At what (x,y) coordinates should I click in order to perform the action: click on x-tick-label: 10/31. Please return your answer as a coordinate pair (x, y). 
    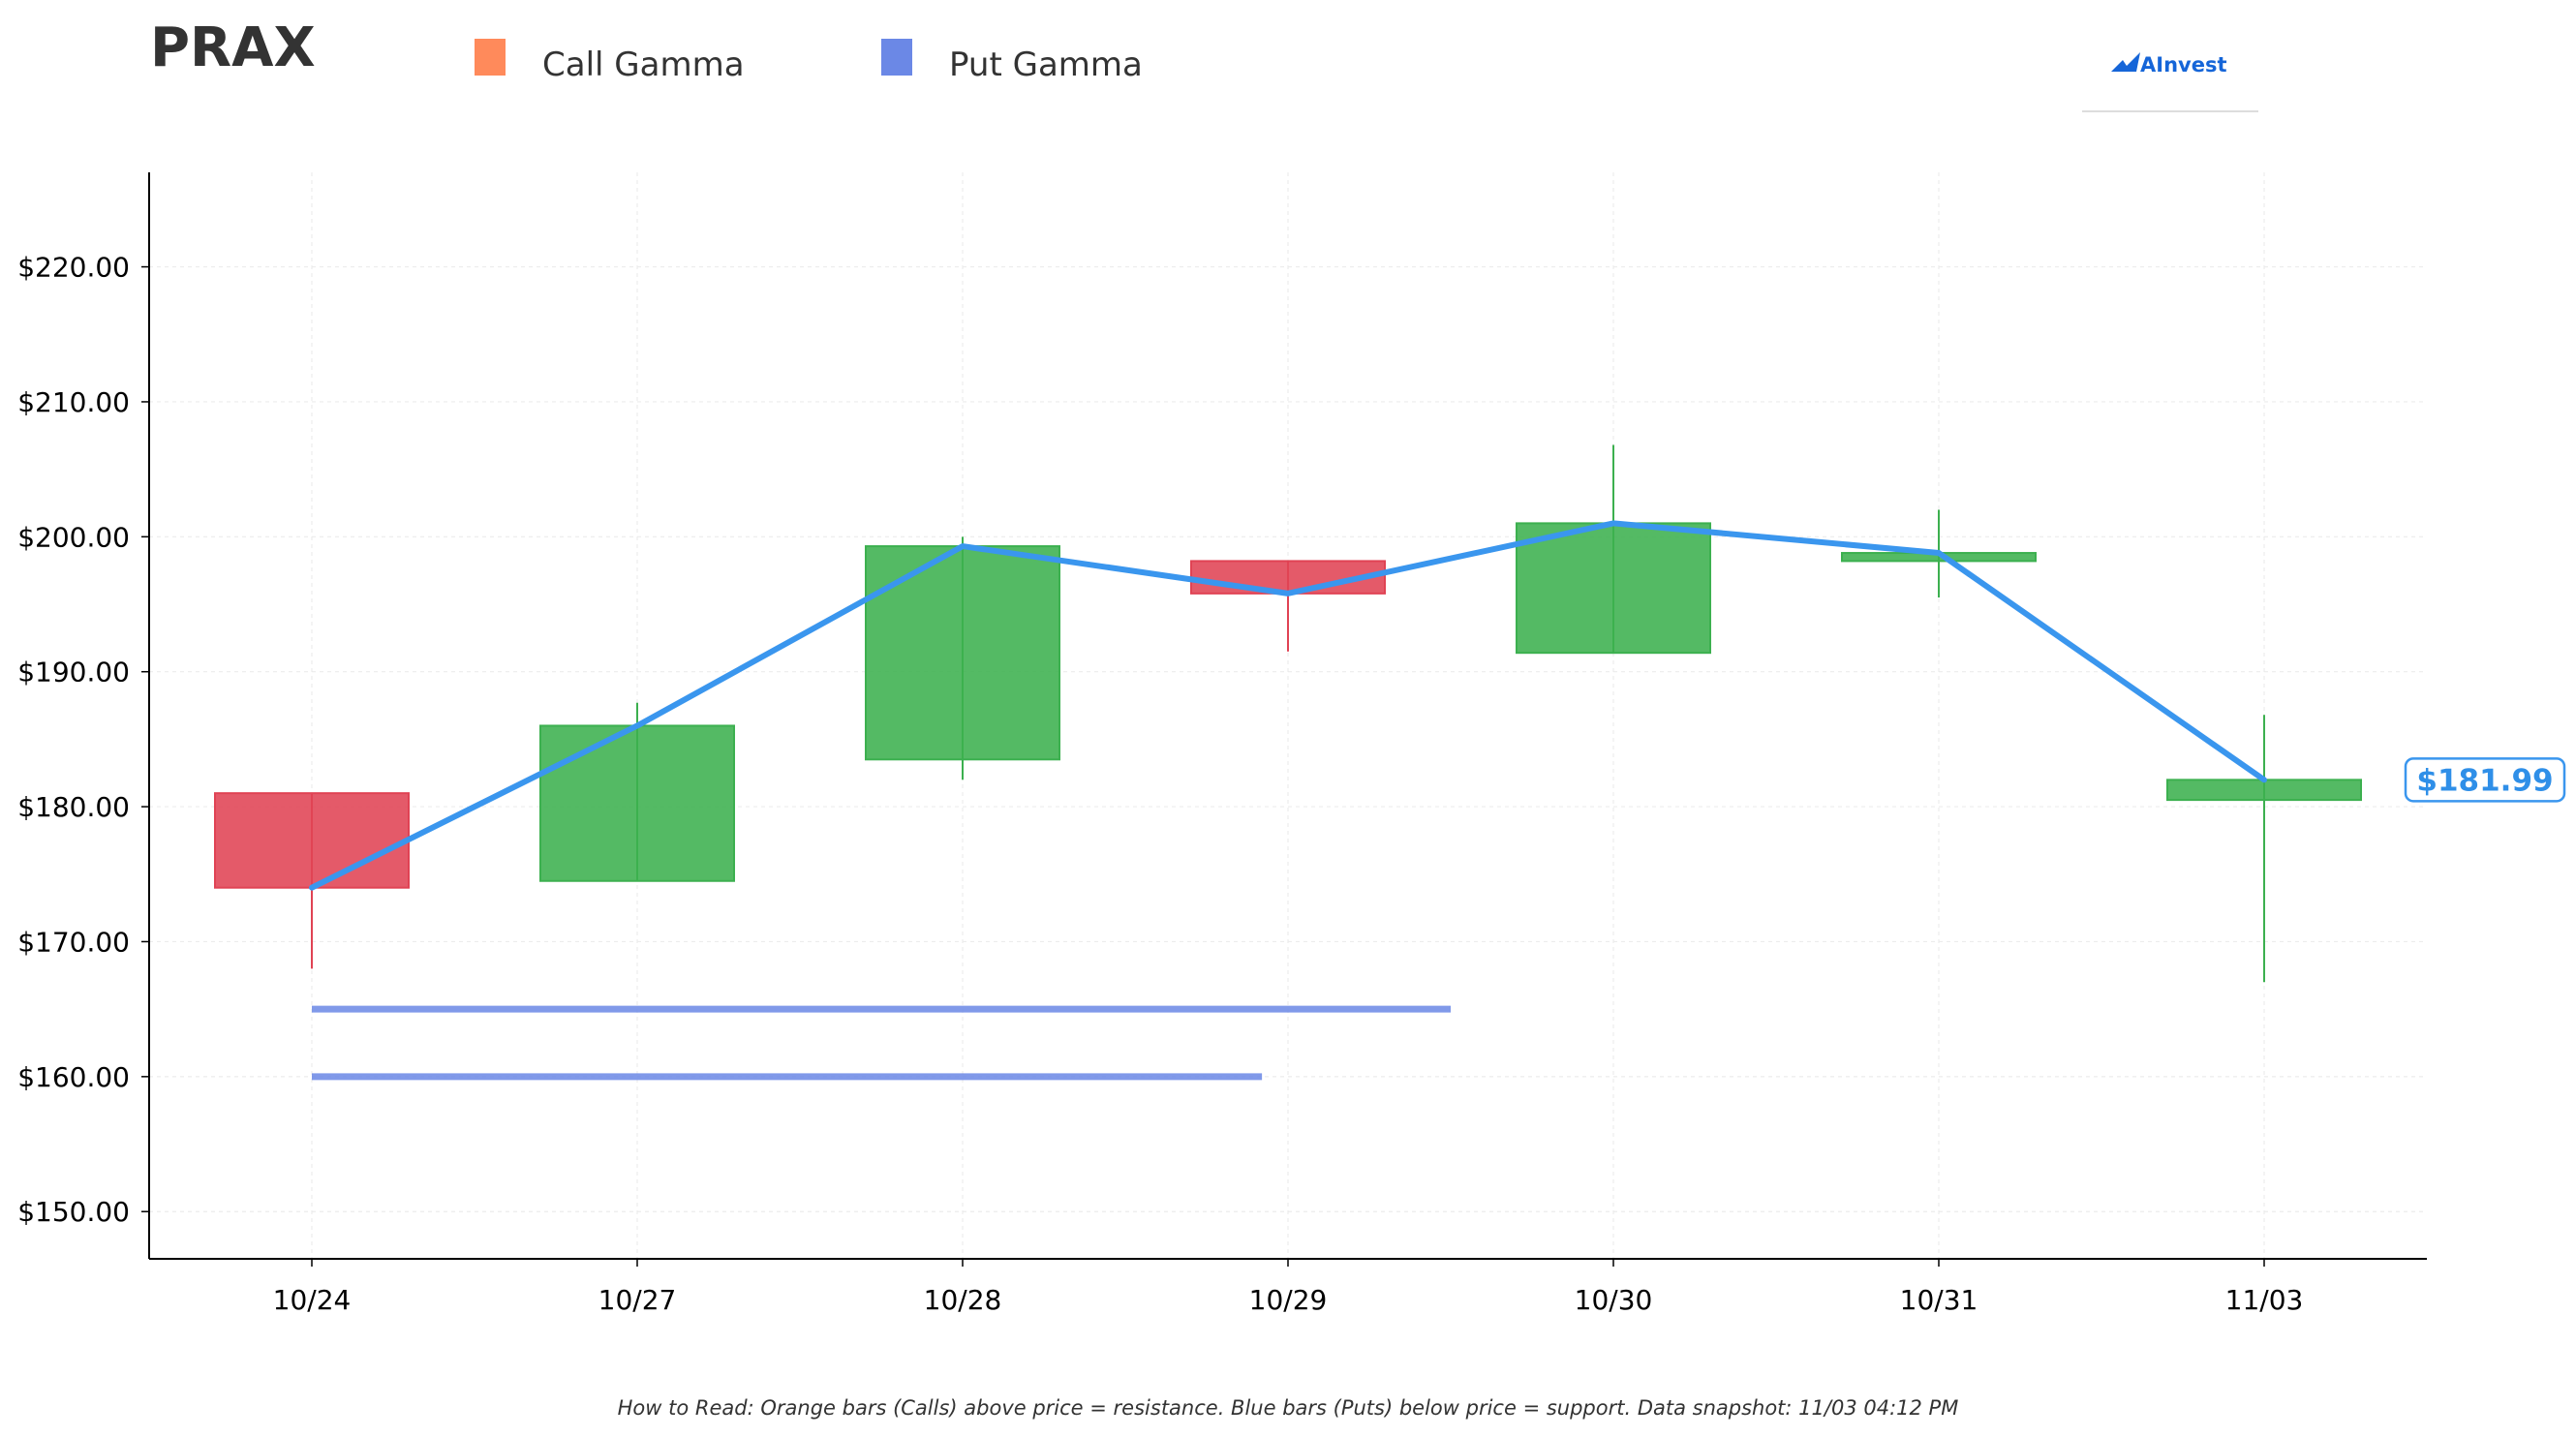
    Looking at the image, I should click on (1939, 1300).